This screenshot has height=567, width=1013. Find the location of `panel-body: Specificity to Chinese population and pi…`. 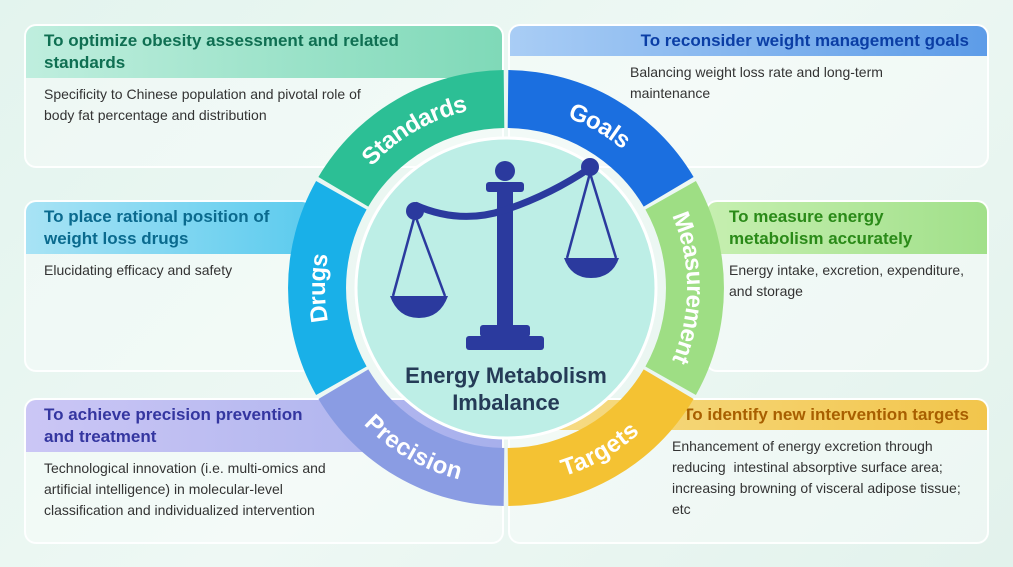

panel-body: Specificity to Chinese population and pi… is located at coordinates (204, 104).